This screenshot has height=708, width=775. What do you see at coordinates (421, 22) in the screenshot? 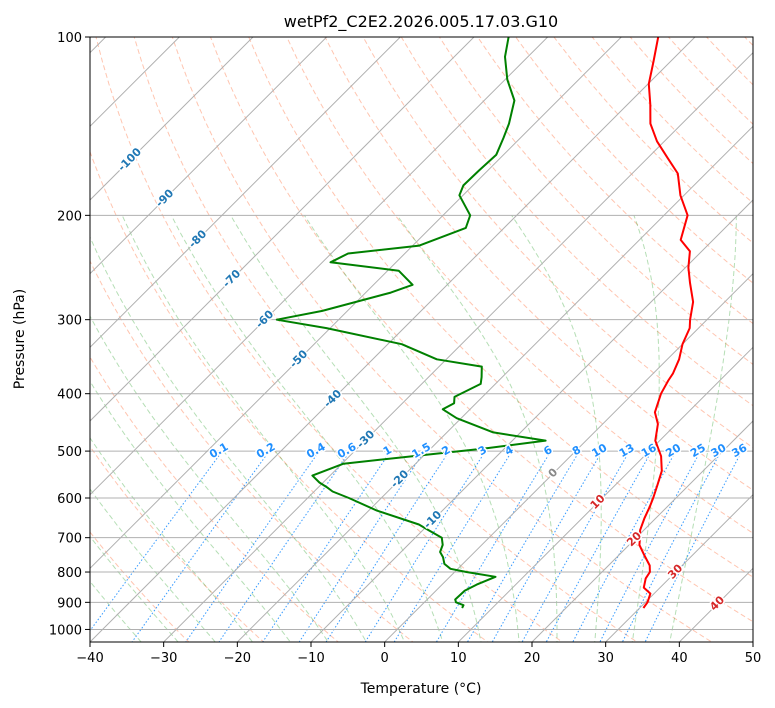
I see `chart-title: wetPf2_C2E2.2026.005.17.03.G10` at bounding box center [421, 22].